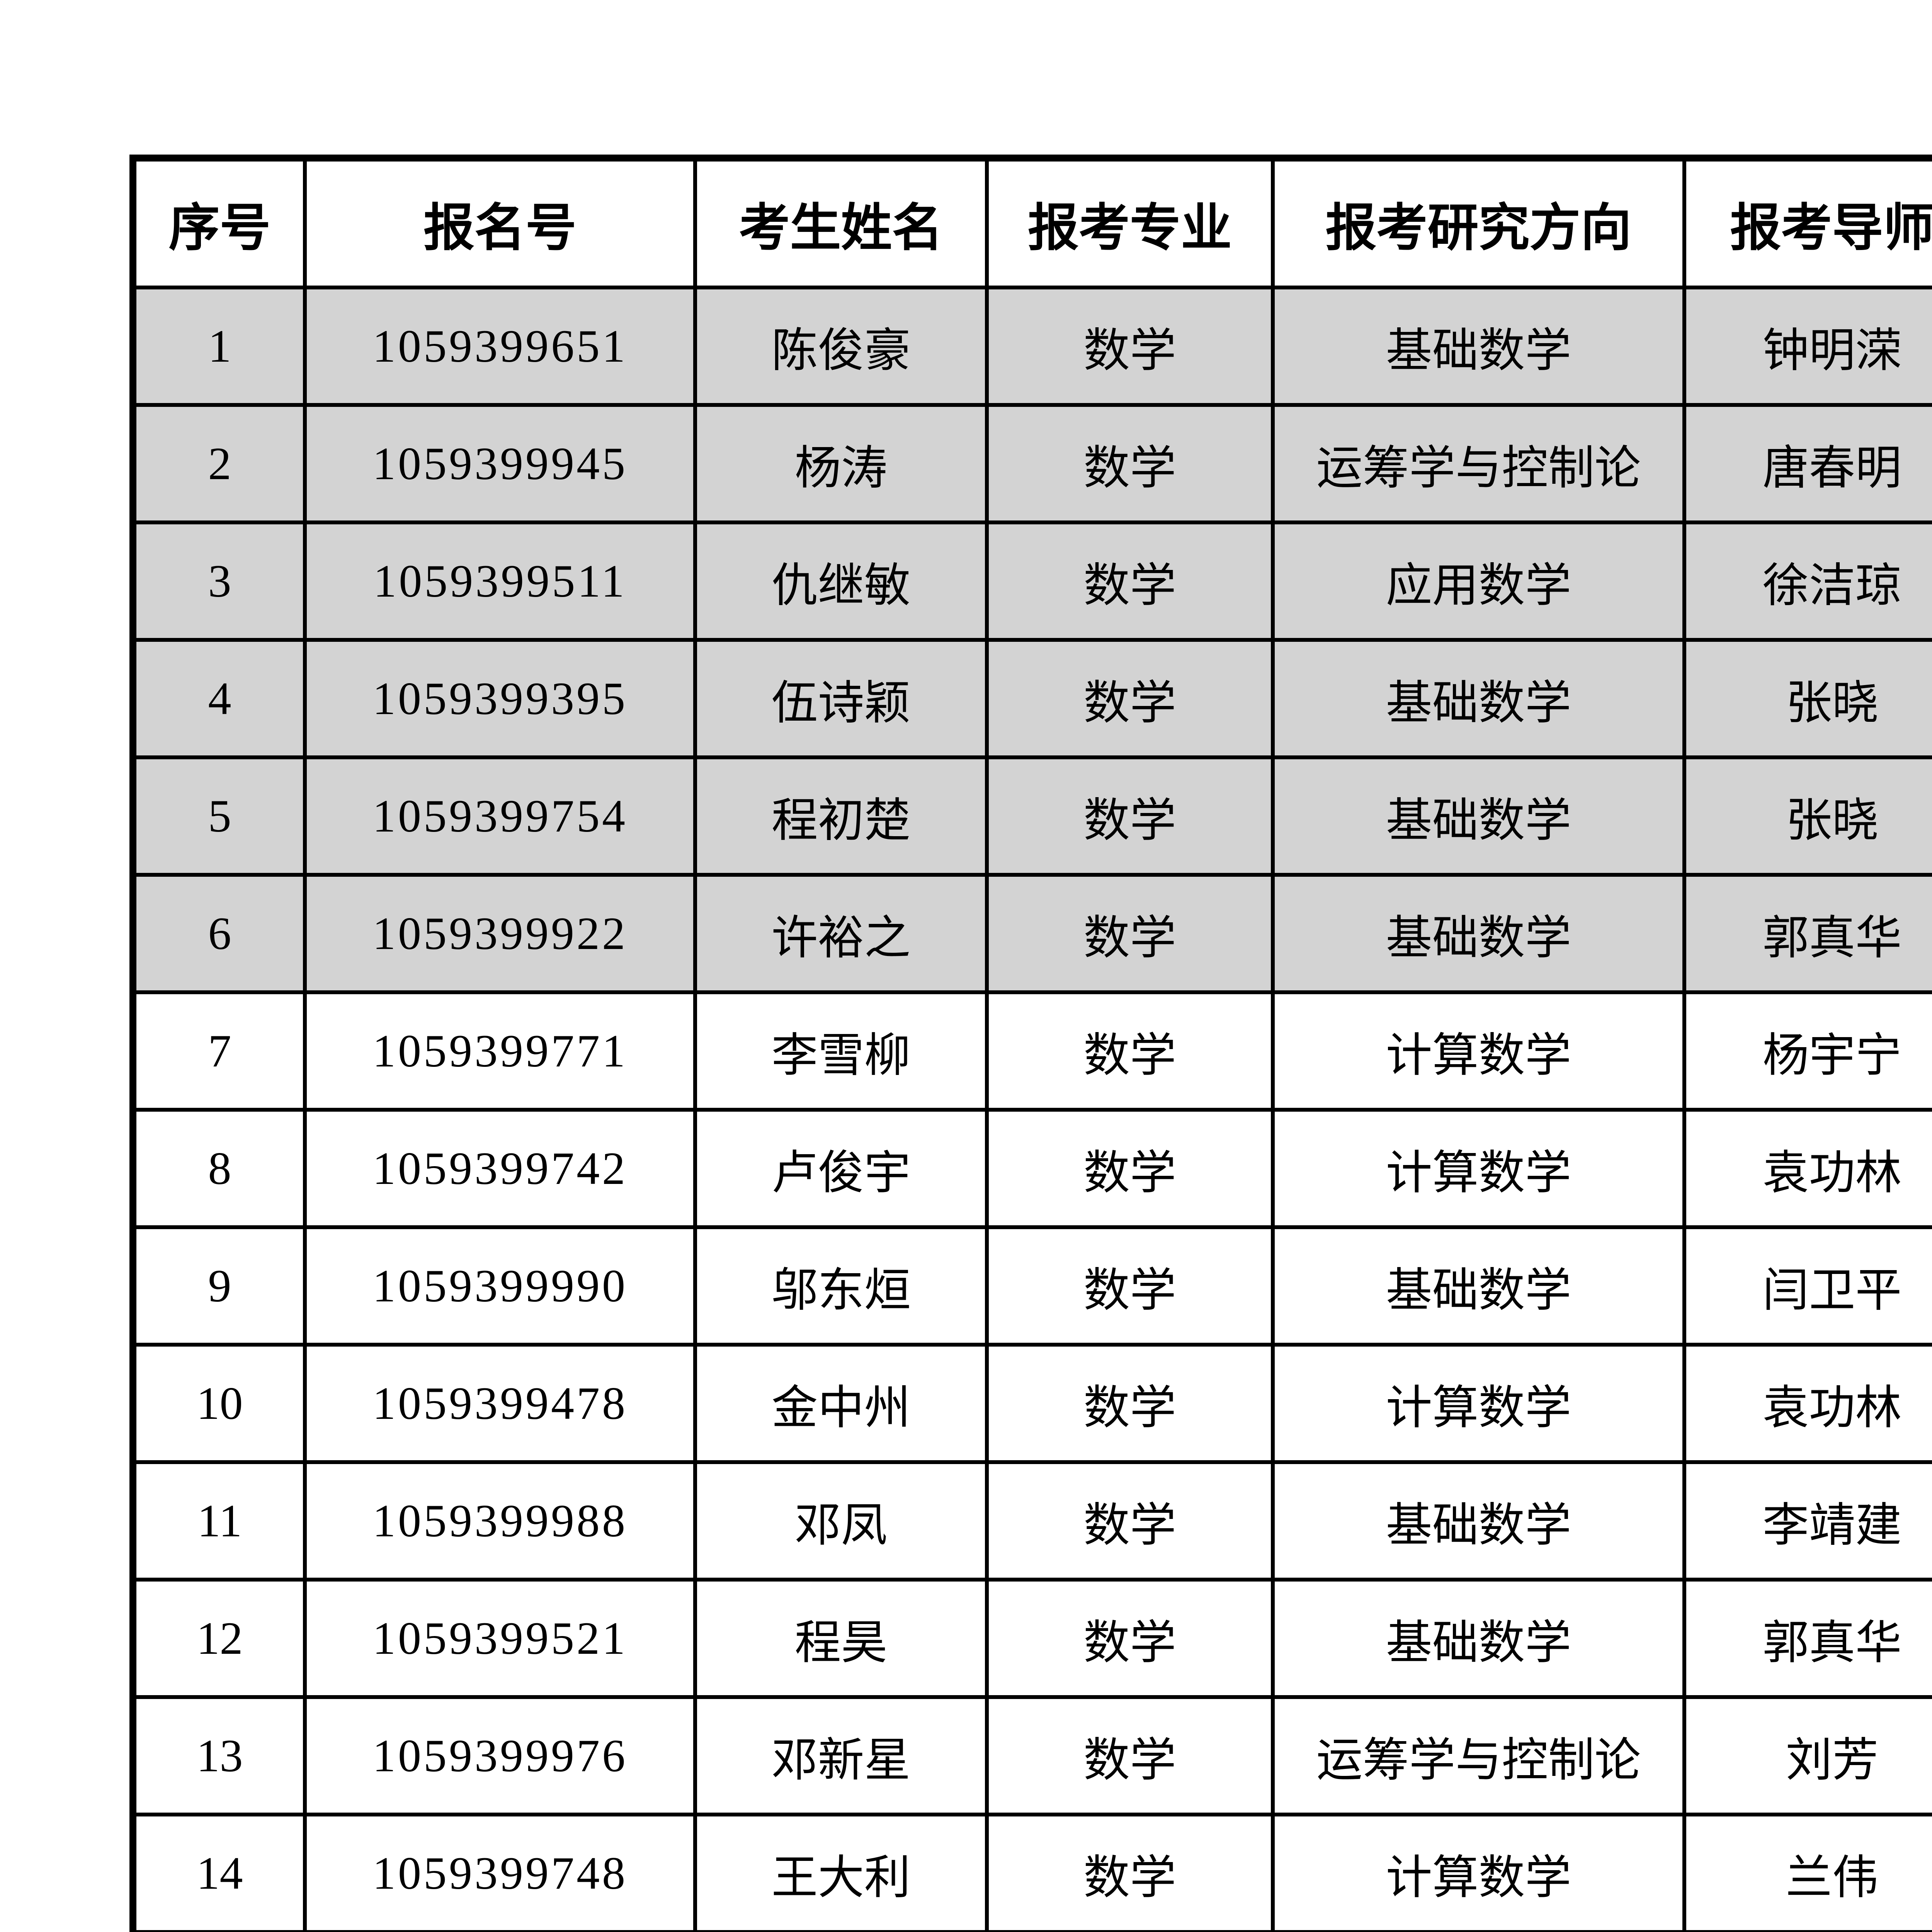 The height and width of the screenshot is (1932, 1932). What do you see at coordinates (841, 464) in the screenshot?
I see `cell: 杨涛` at bounding box center [841, 464].